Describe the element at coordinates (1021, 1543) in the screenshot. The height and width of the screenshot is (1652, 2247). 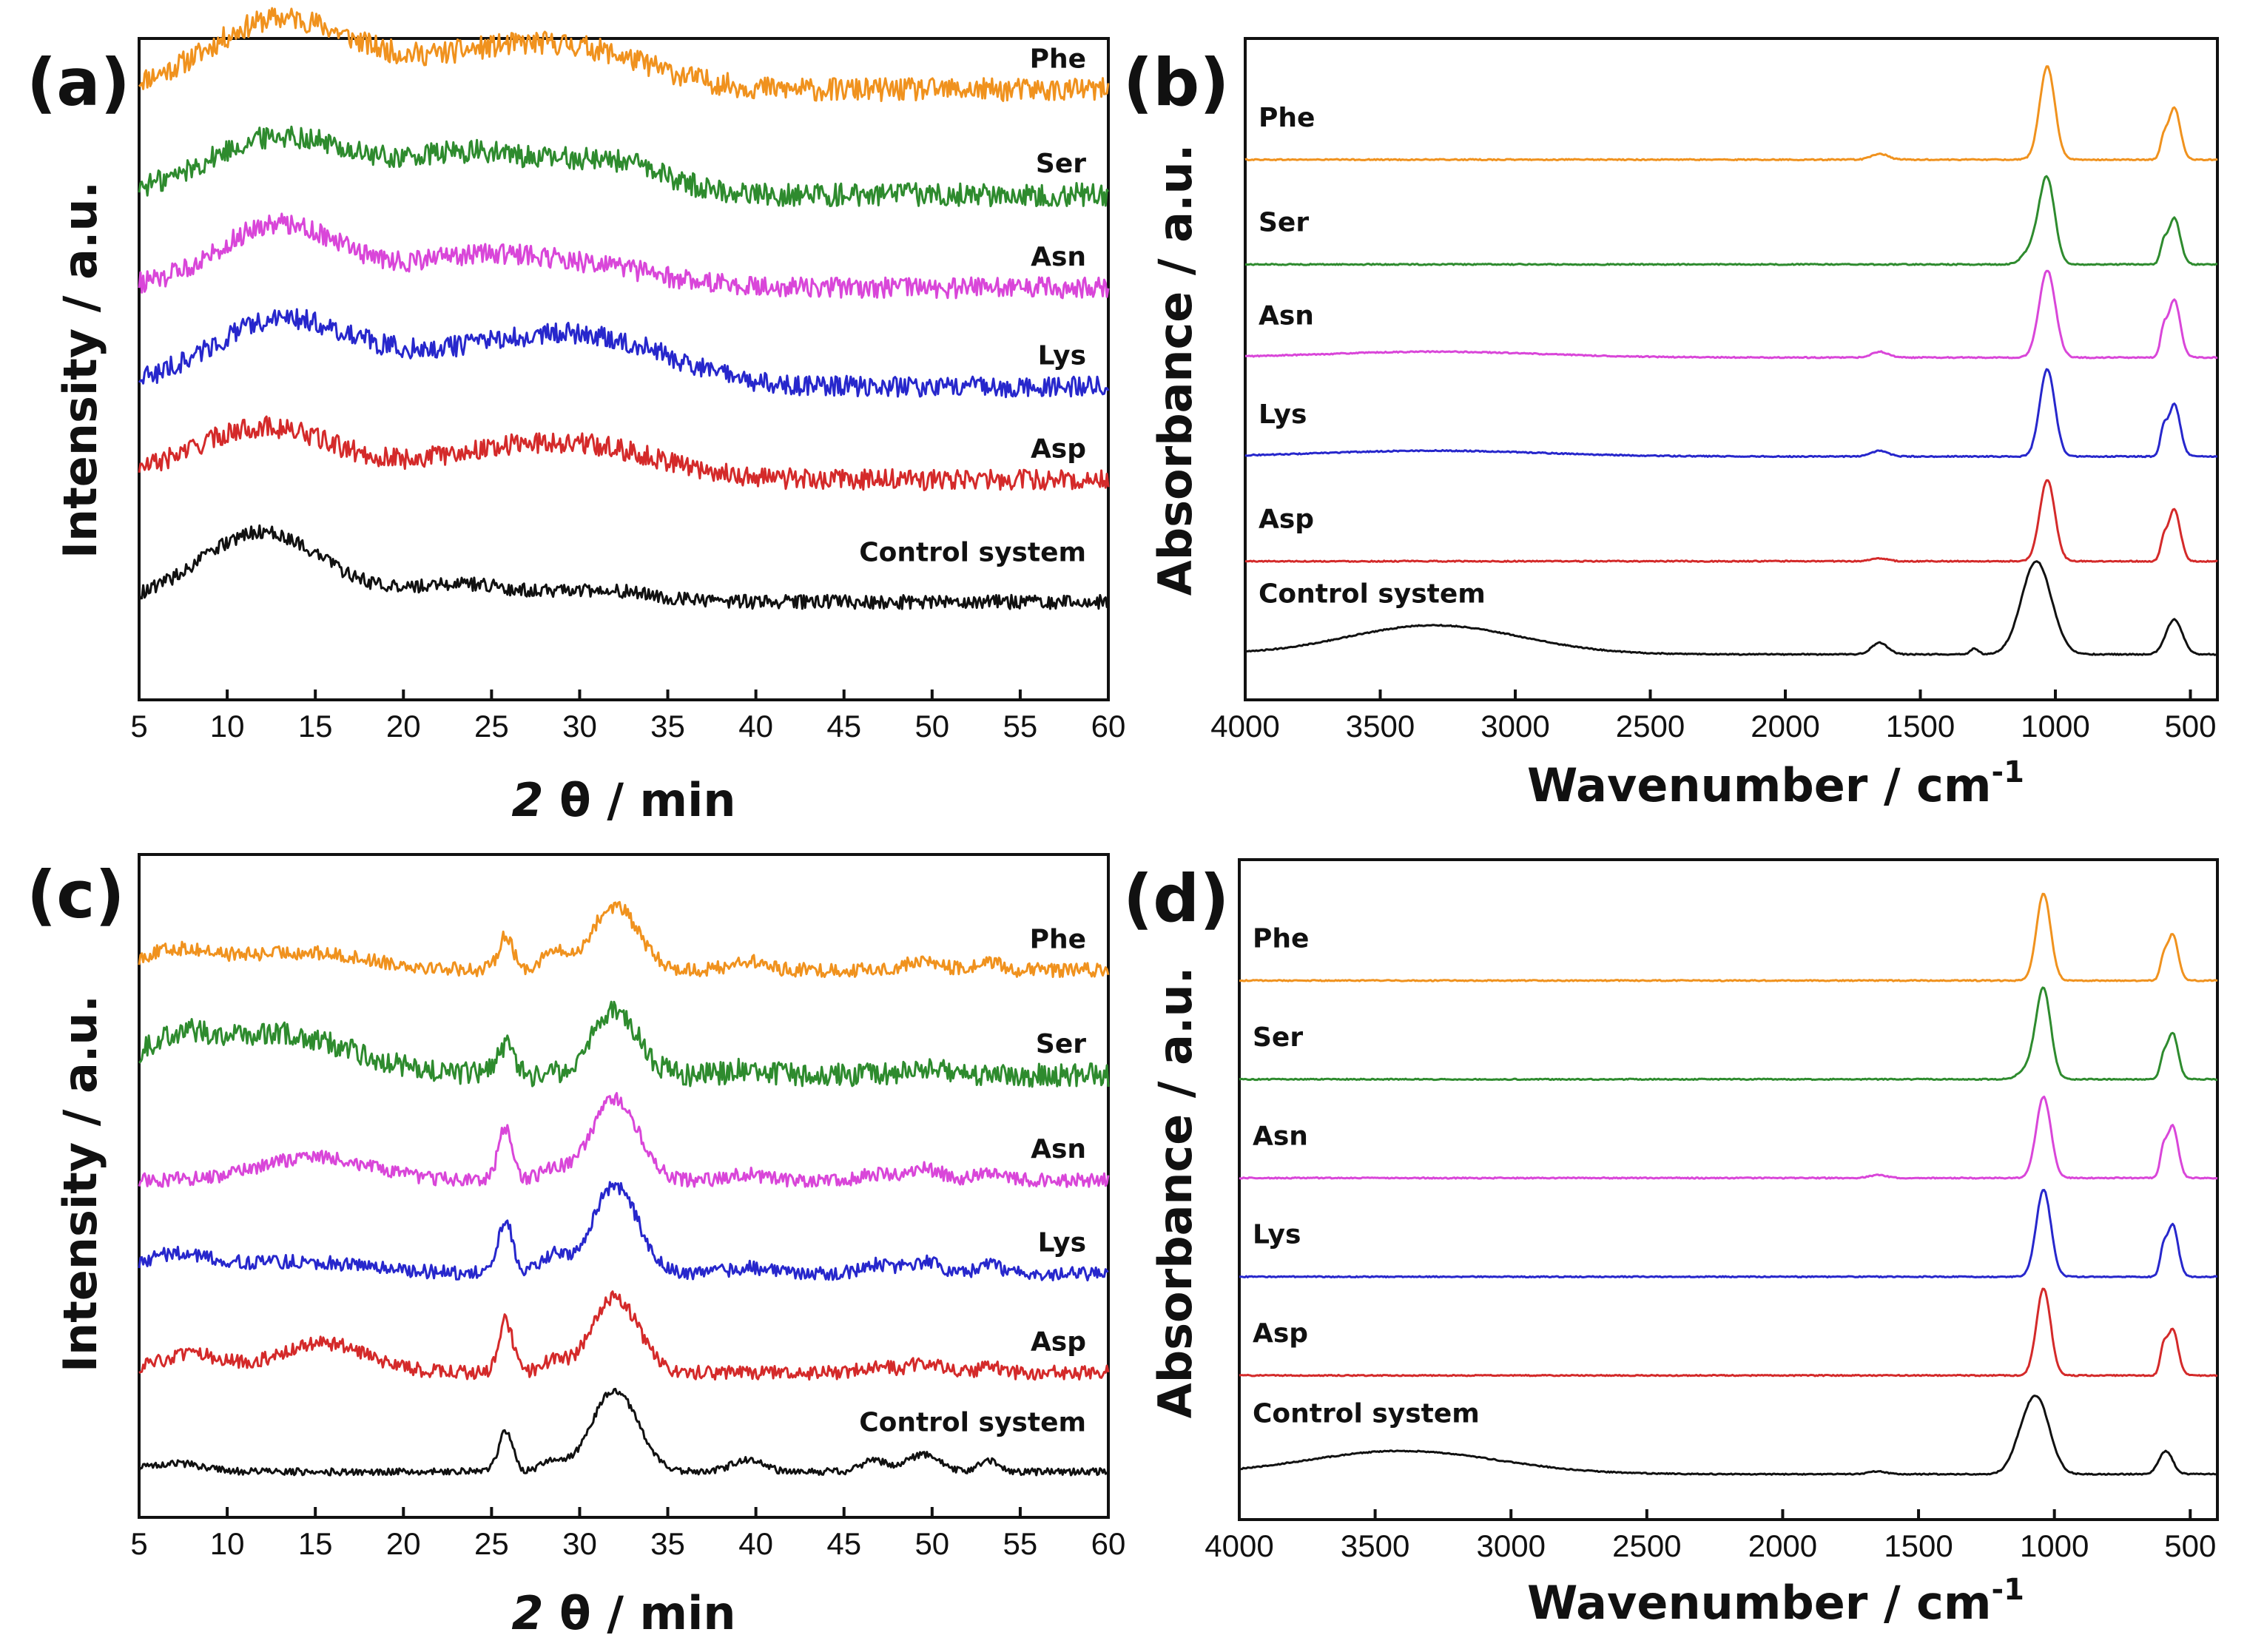
I see `panel-2-x-tick-label: 55` at that location.